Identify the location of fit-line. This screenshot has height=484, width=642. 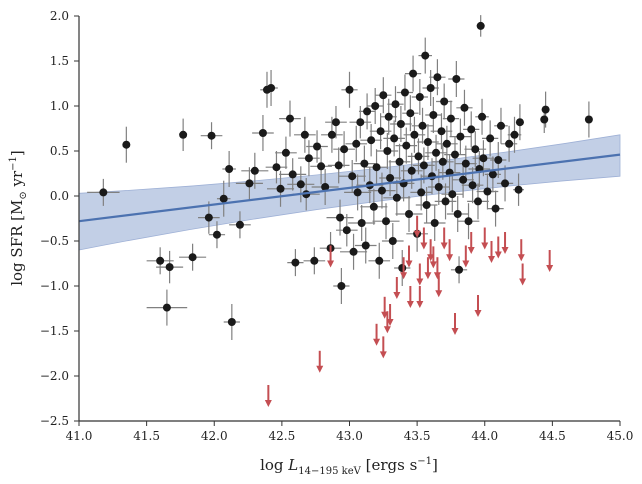
(349, 188).